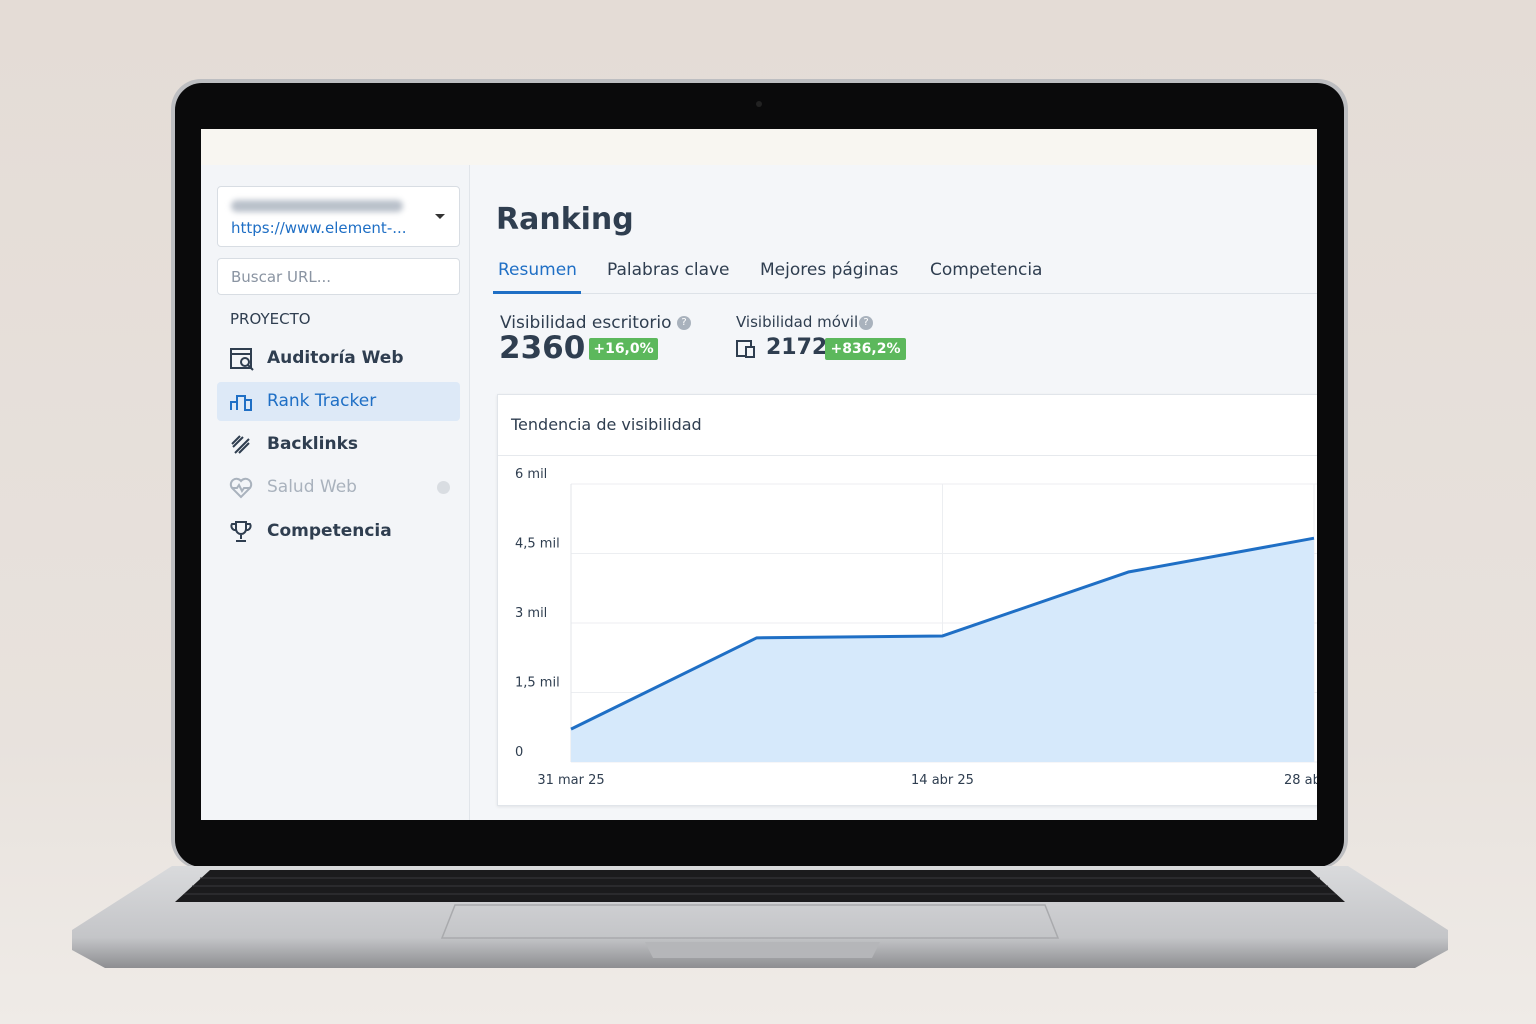 Image resolution: width=1536 pixels, height=1024 pixels. What do you see at coordinates (443, 487) in the screenshot?
I see `status-dot` at bounding box center [443, 487].